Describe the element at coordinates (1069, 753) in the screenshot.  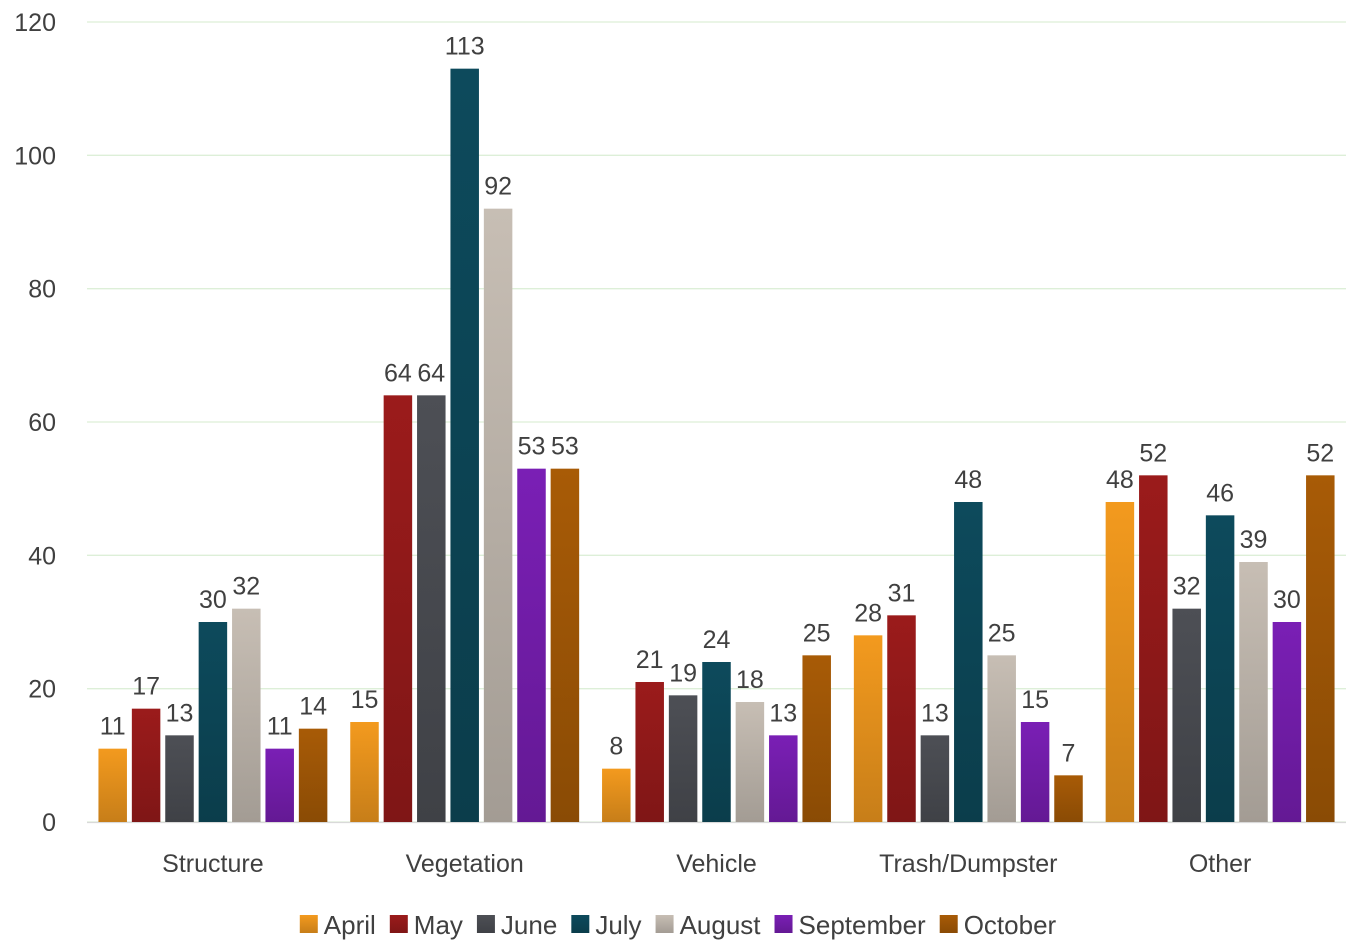
I see `data-label: 7` at that location.